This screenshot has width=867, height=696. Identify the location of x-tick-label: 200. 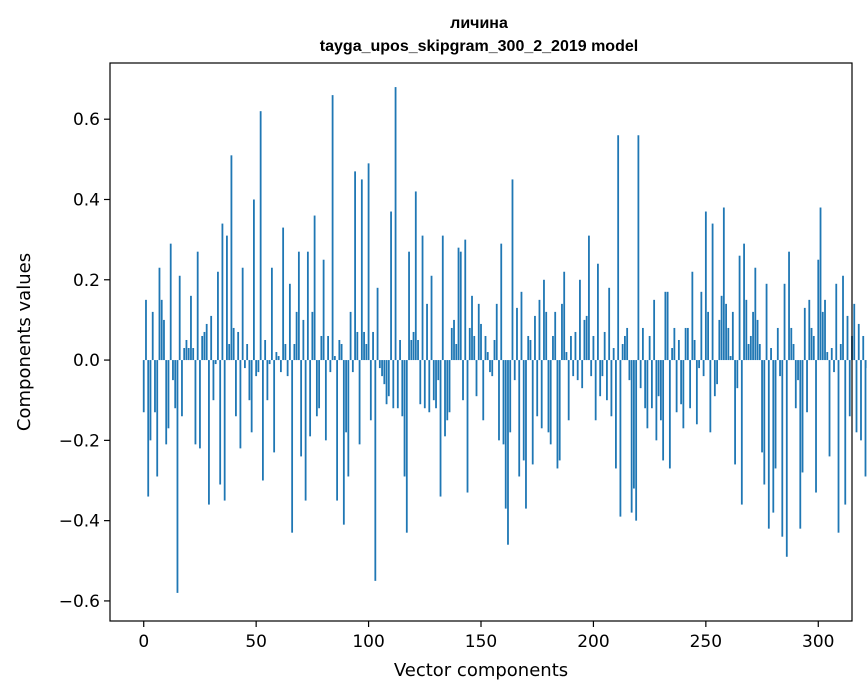
(593, 642).